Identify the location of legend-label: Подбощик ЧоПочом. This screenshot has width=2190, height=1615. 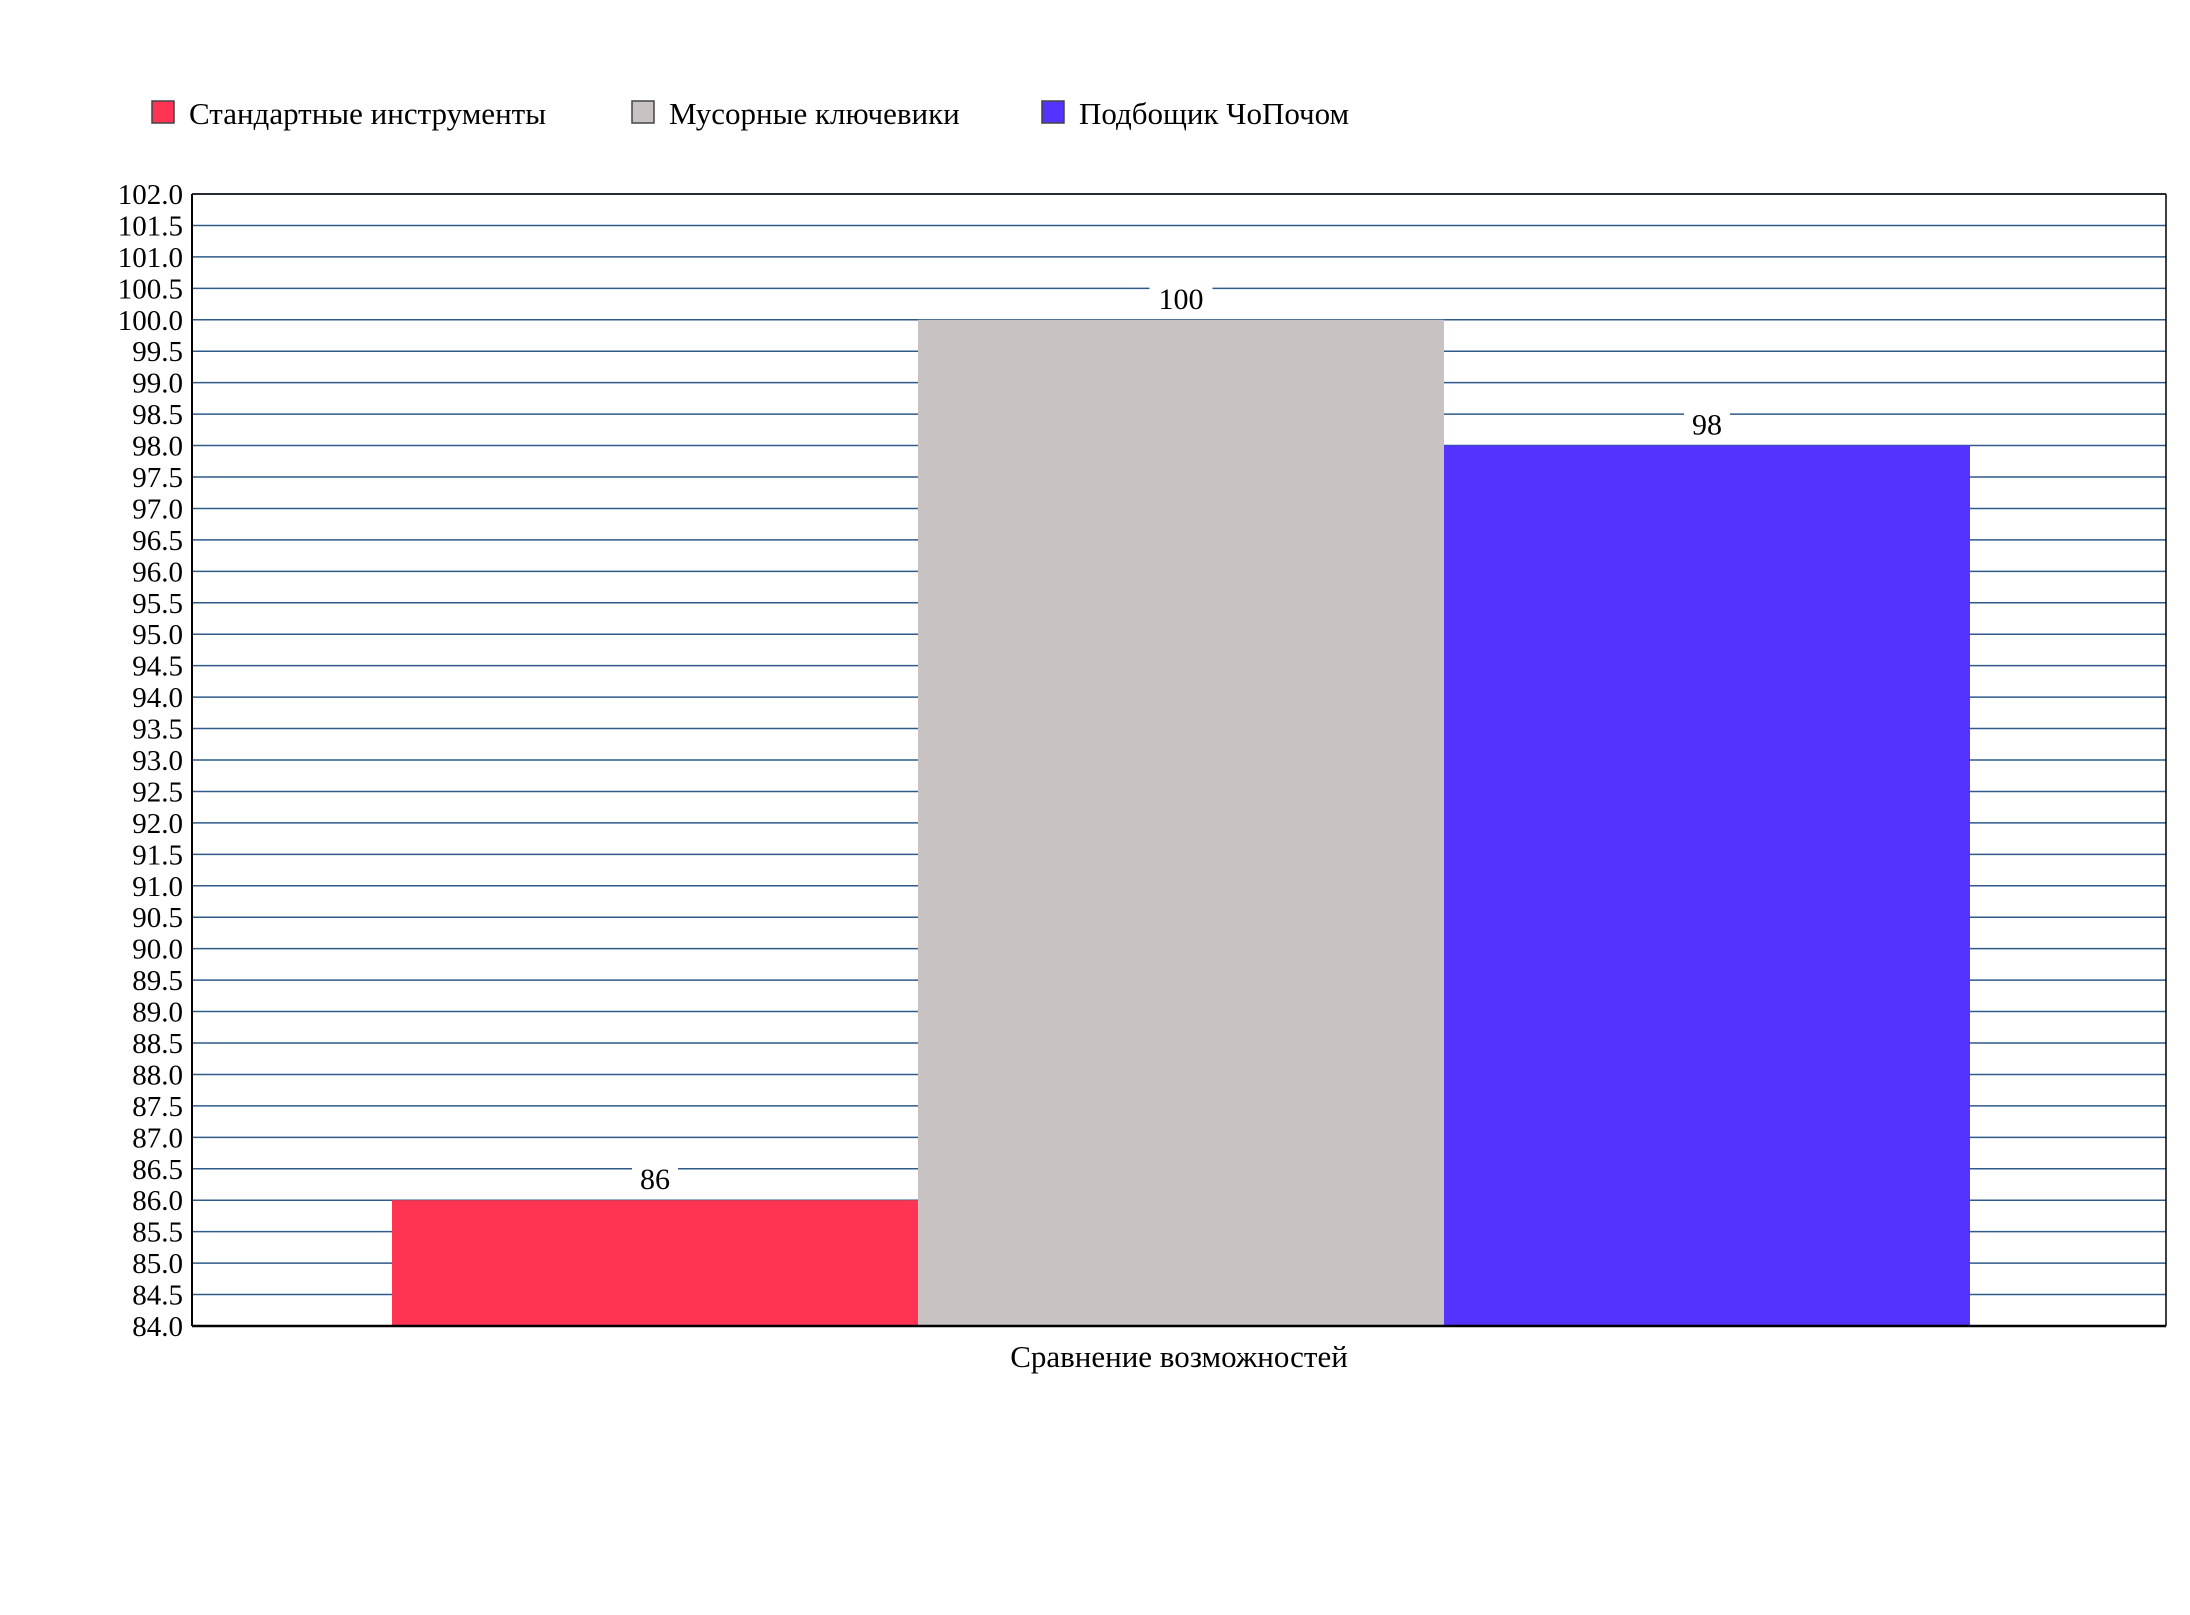
(1214, 113).